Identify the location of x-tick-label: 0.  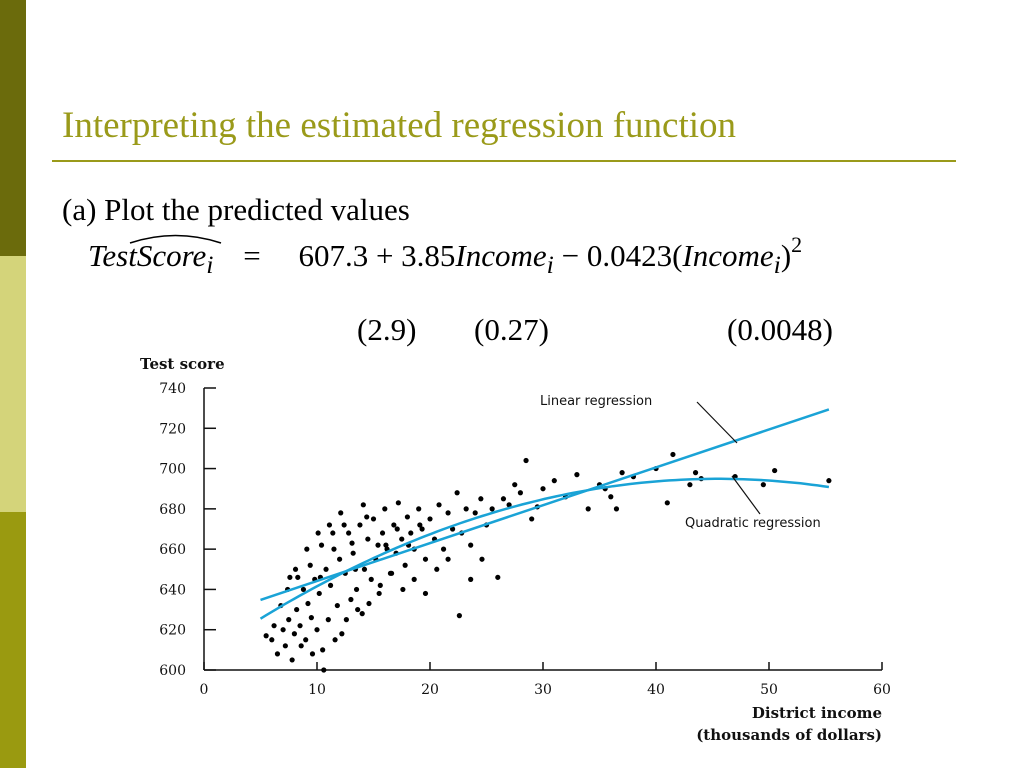
(204, 690).